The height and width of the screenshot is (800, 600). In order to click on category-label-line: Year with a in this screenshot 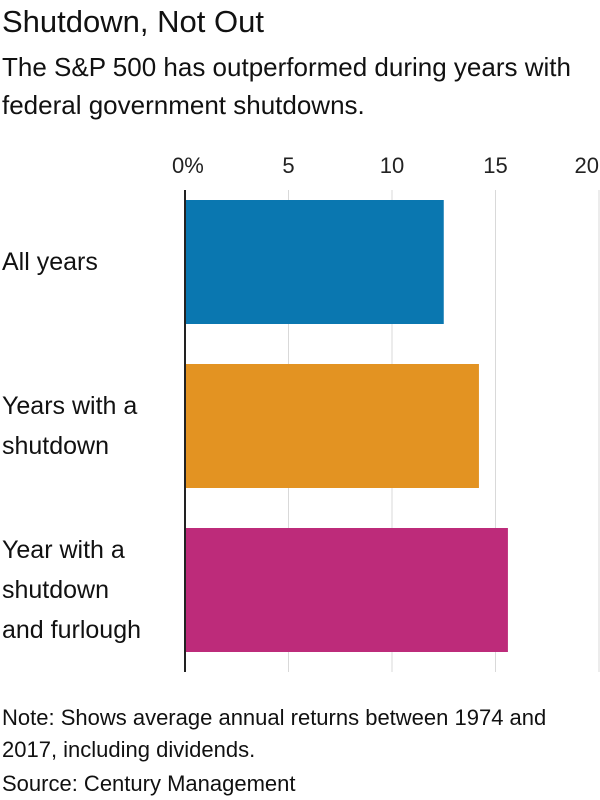, I will do `click(63, 550)`.